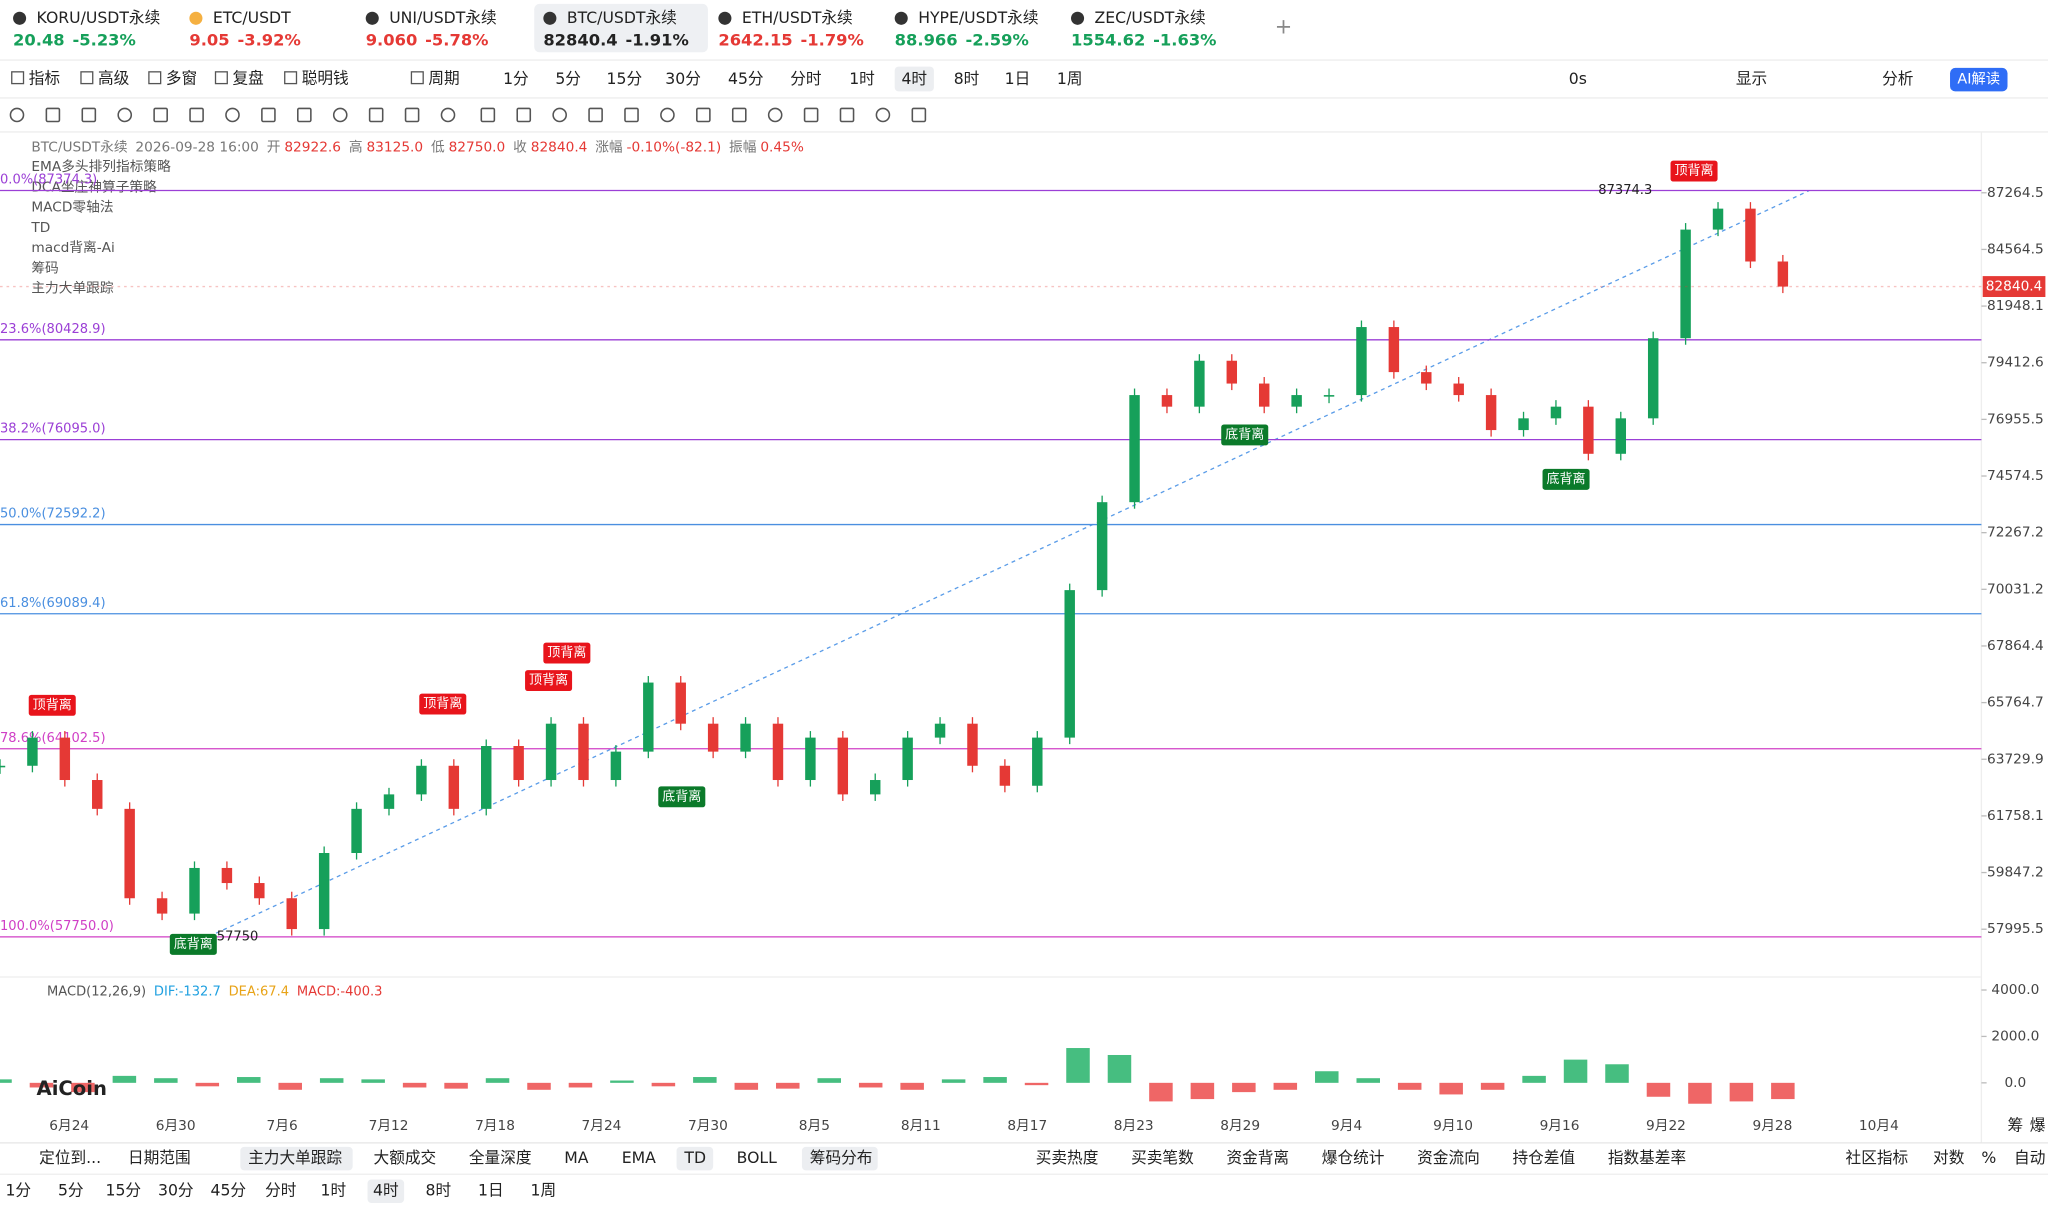  Describe the element at coordinates (1067, 1157) in the screenshot. I see `bottom-stat: 买卖热度` at that location.